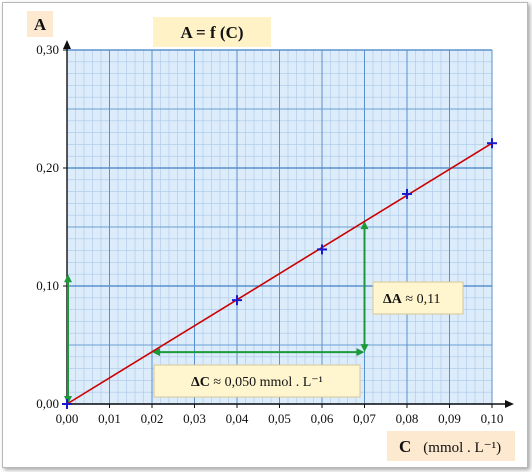  I want to click on delta-a-label: ΔA ≈ 0,11, so click(412, 299).